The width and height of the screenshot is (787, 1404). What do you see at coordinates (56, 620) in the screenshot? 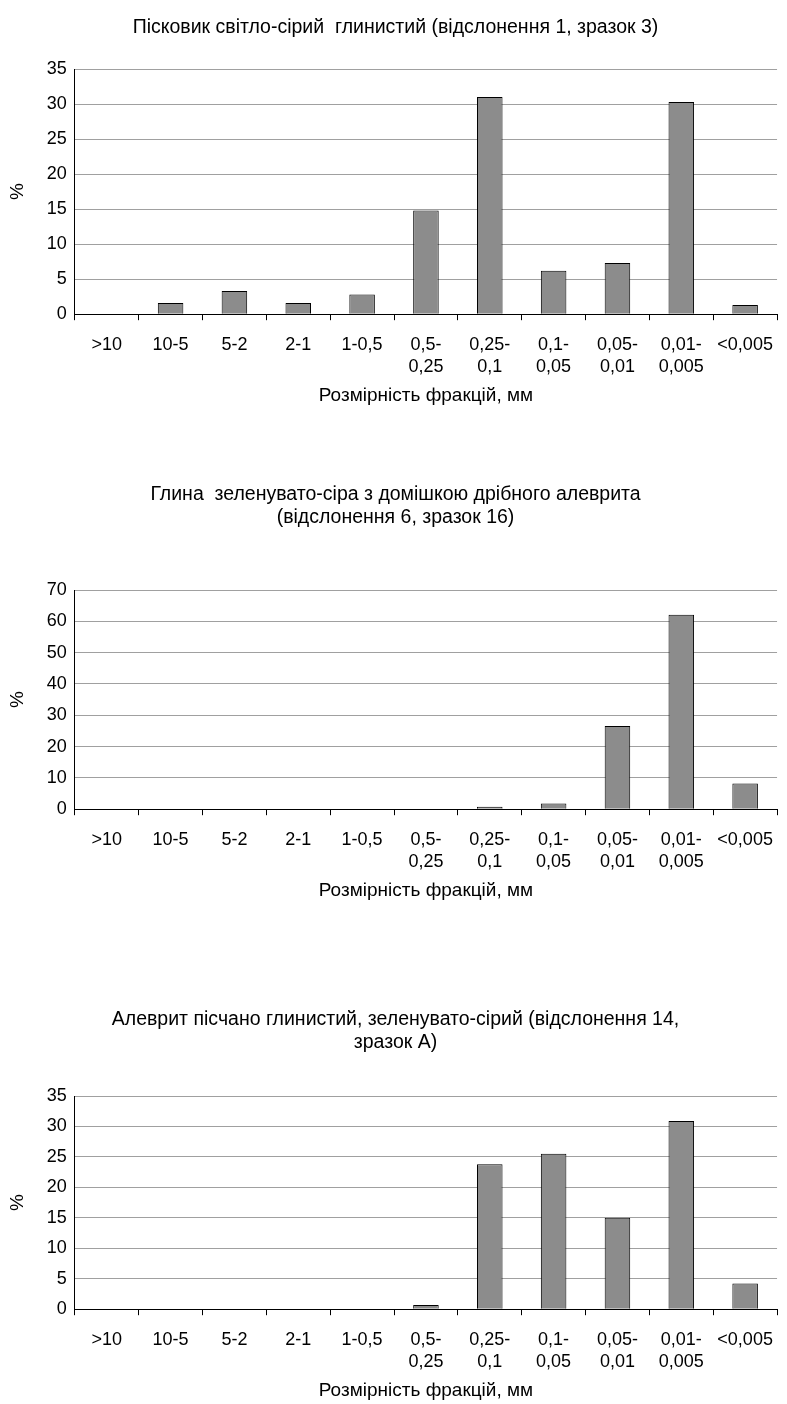
I see `y-tick-label: 60` at bounding box center [56, 620].